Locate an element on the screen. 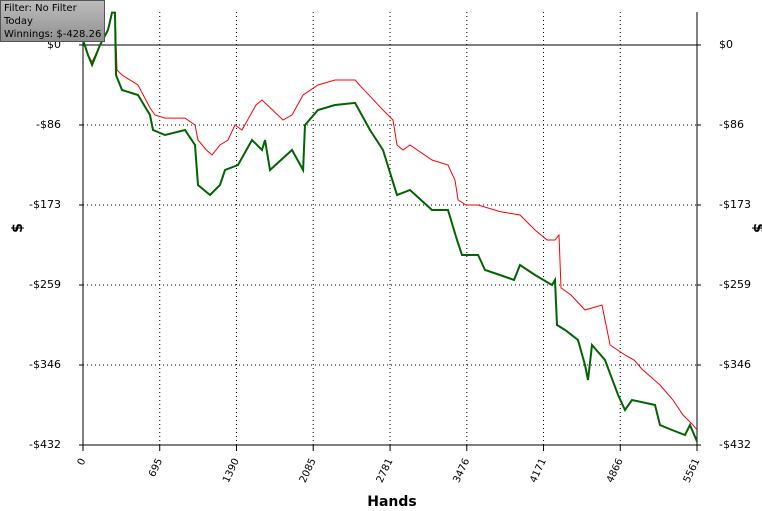 The width and height of the screenshot is (762, 511). y2-axis-label: $ is located at coordinates (756, 228).